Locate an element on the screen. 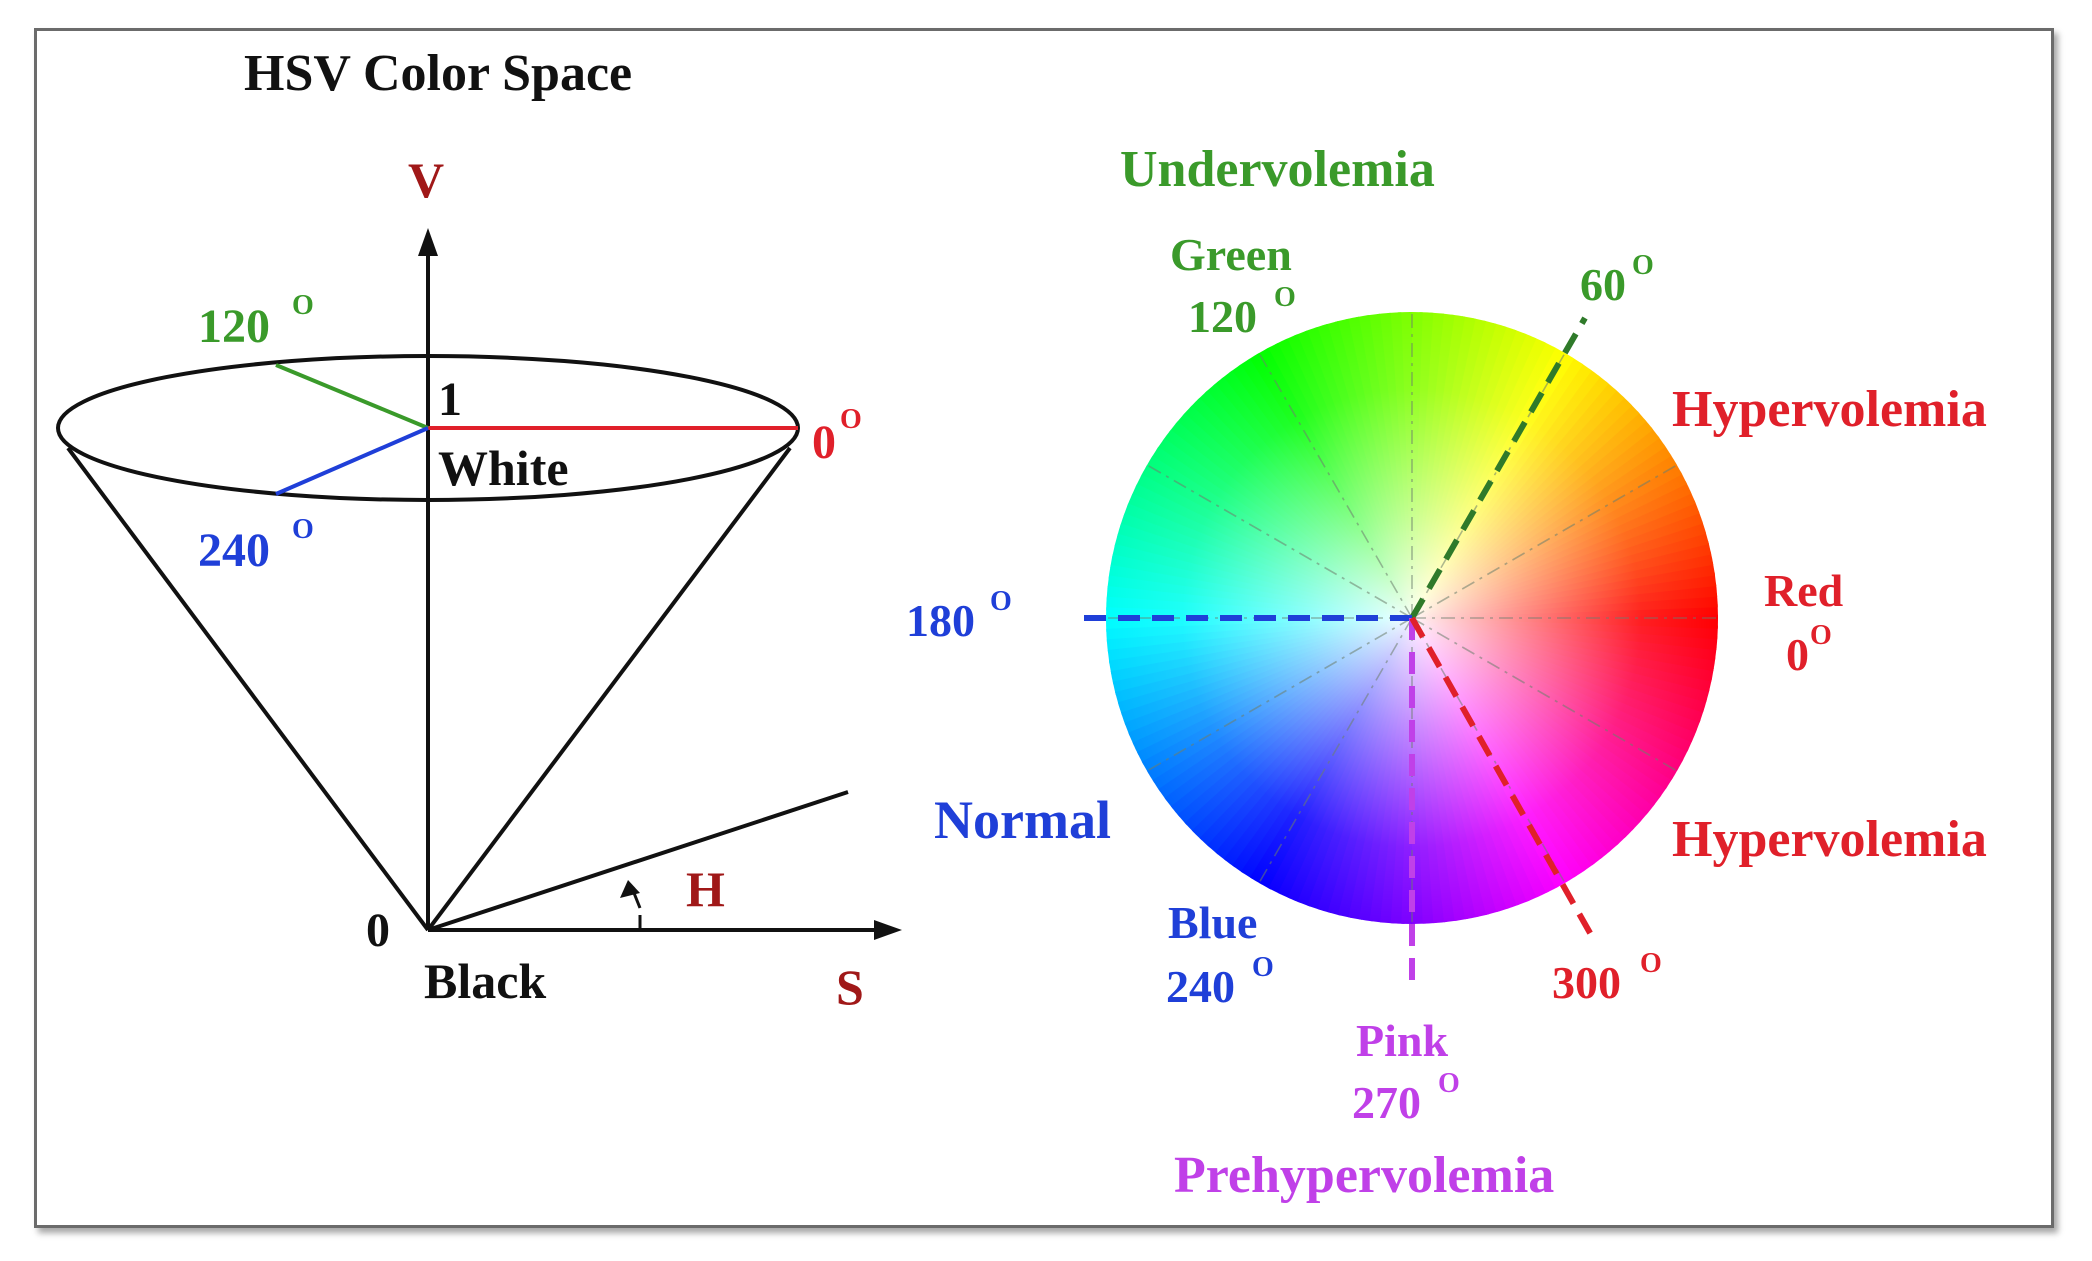 This screenshot has width=2092, height=1261. s-axis-arrow-icon is located at coordinates (888, 930).